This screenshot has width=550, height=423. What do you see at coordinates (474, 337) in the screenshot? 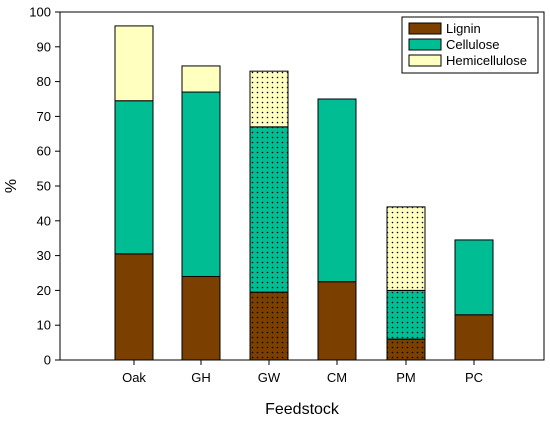
I see `bar-pc-lignin` at bounding box center [474, 337].